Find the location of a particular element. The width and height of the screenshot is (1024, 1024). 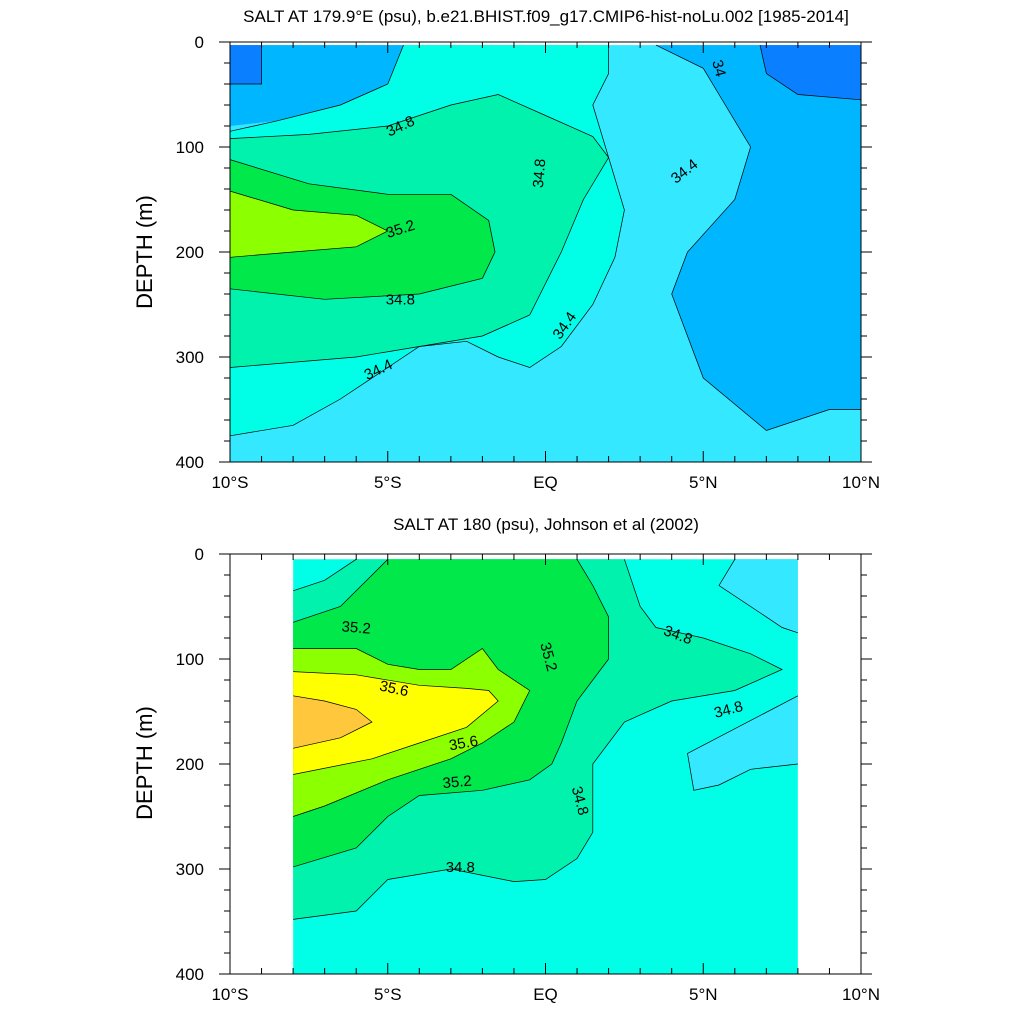

panel-2-title: SALT AT 180 (psu), Johnson et al (2002) is located at coordinates (546, 524).